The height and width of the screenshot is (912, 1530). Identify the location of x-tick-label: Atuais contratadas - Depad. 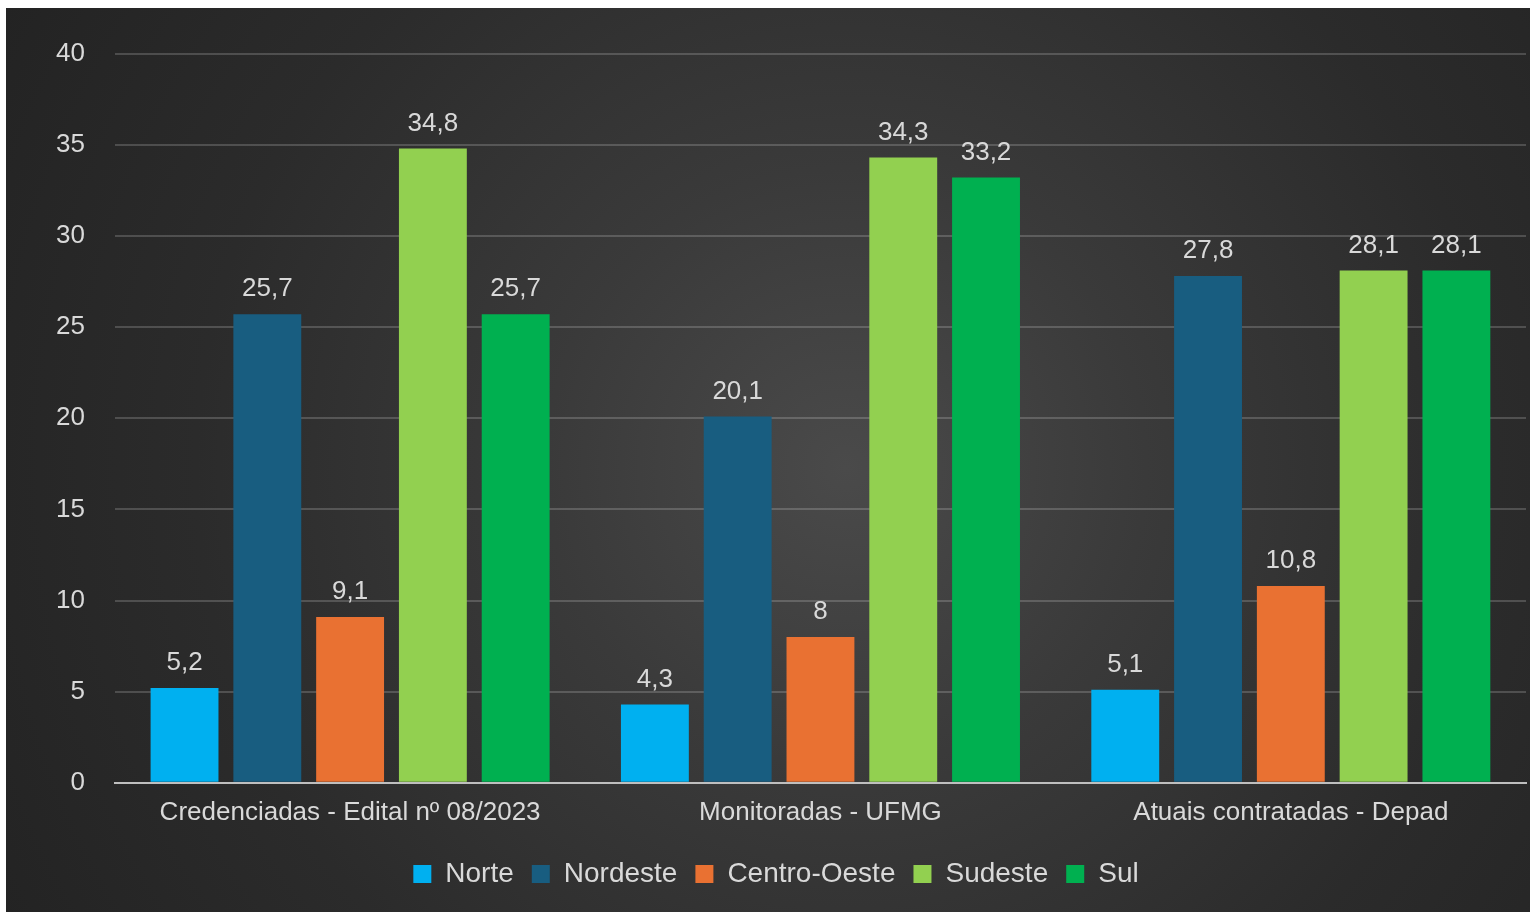
(1291, 810).